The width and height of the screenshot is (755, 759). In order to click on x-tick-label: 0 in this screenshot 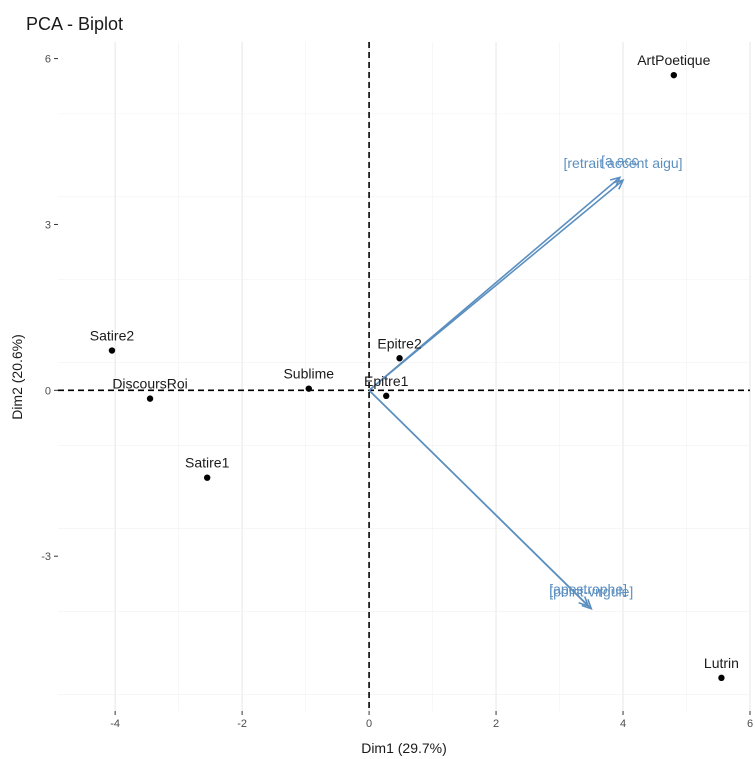, I will do `click(369, 724)`.